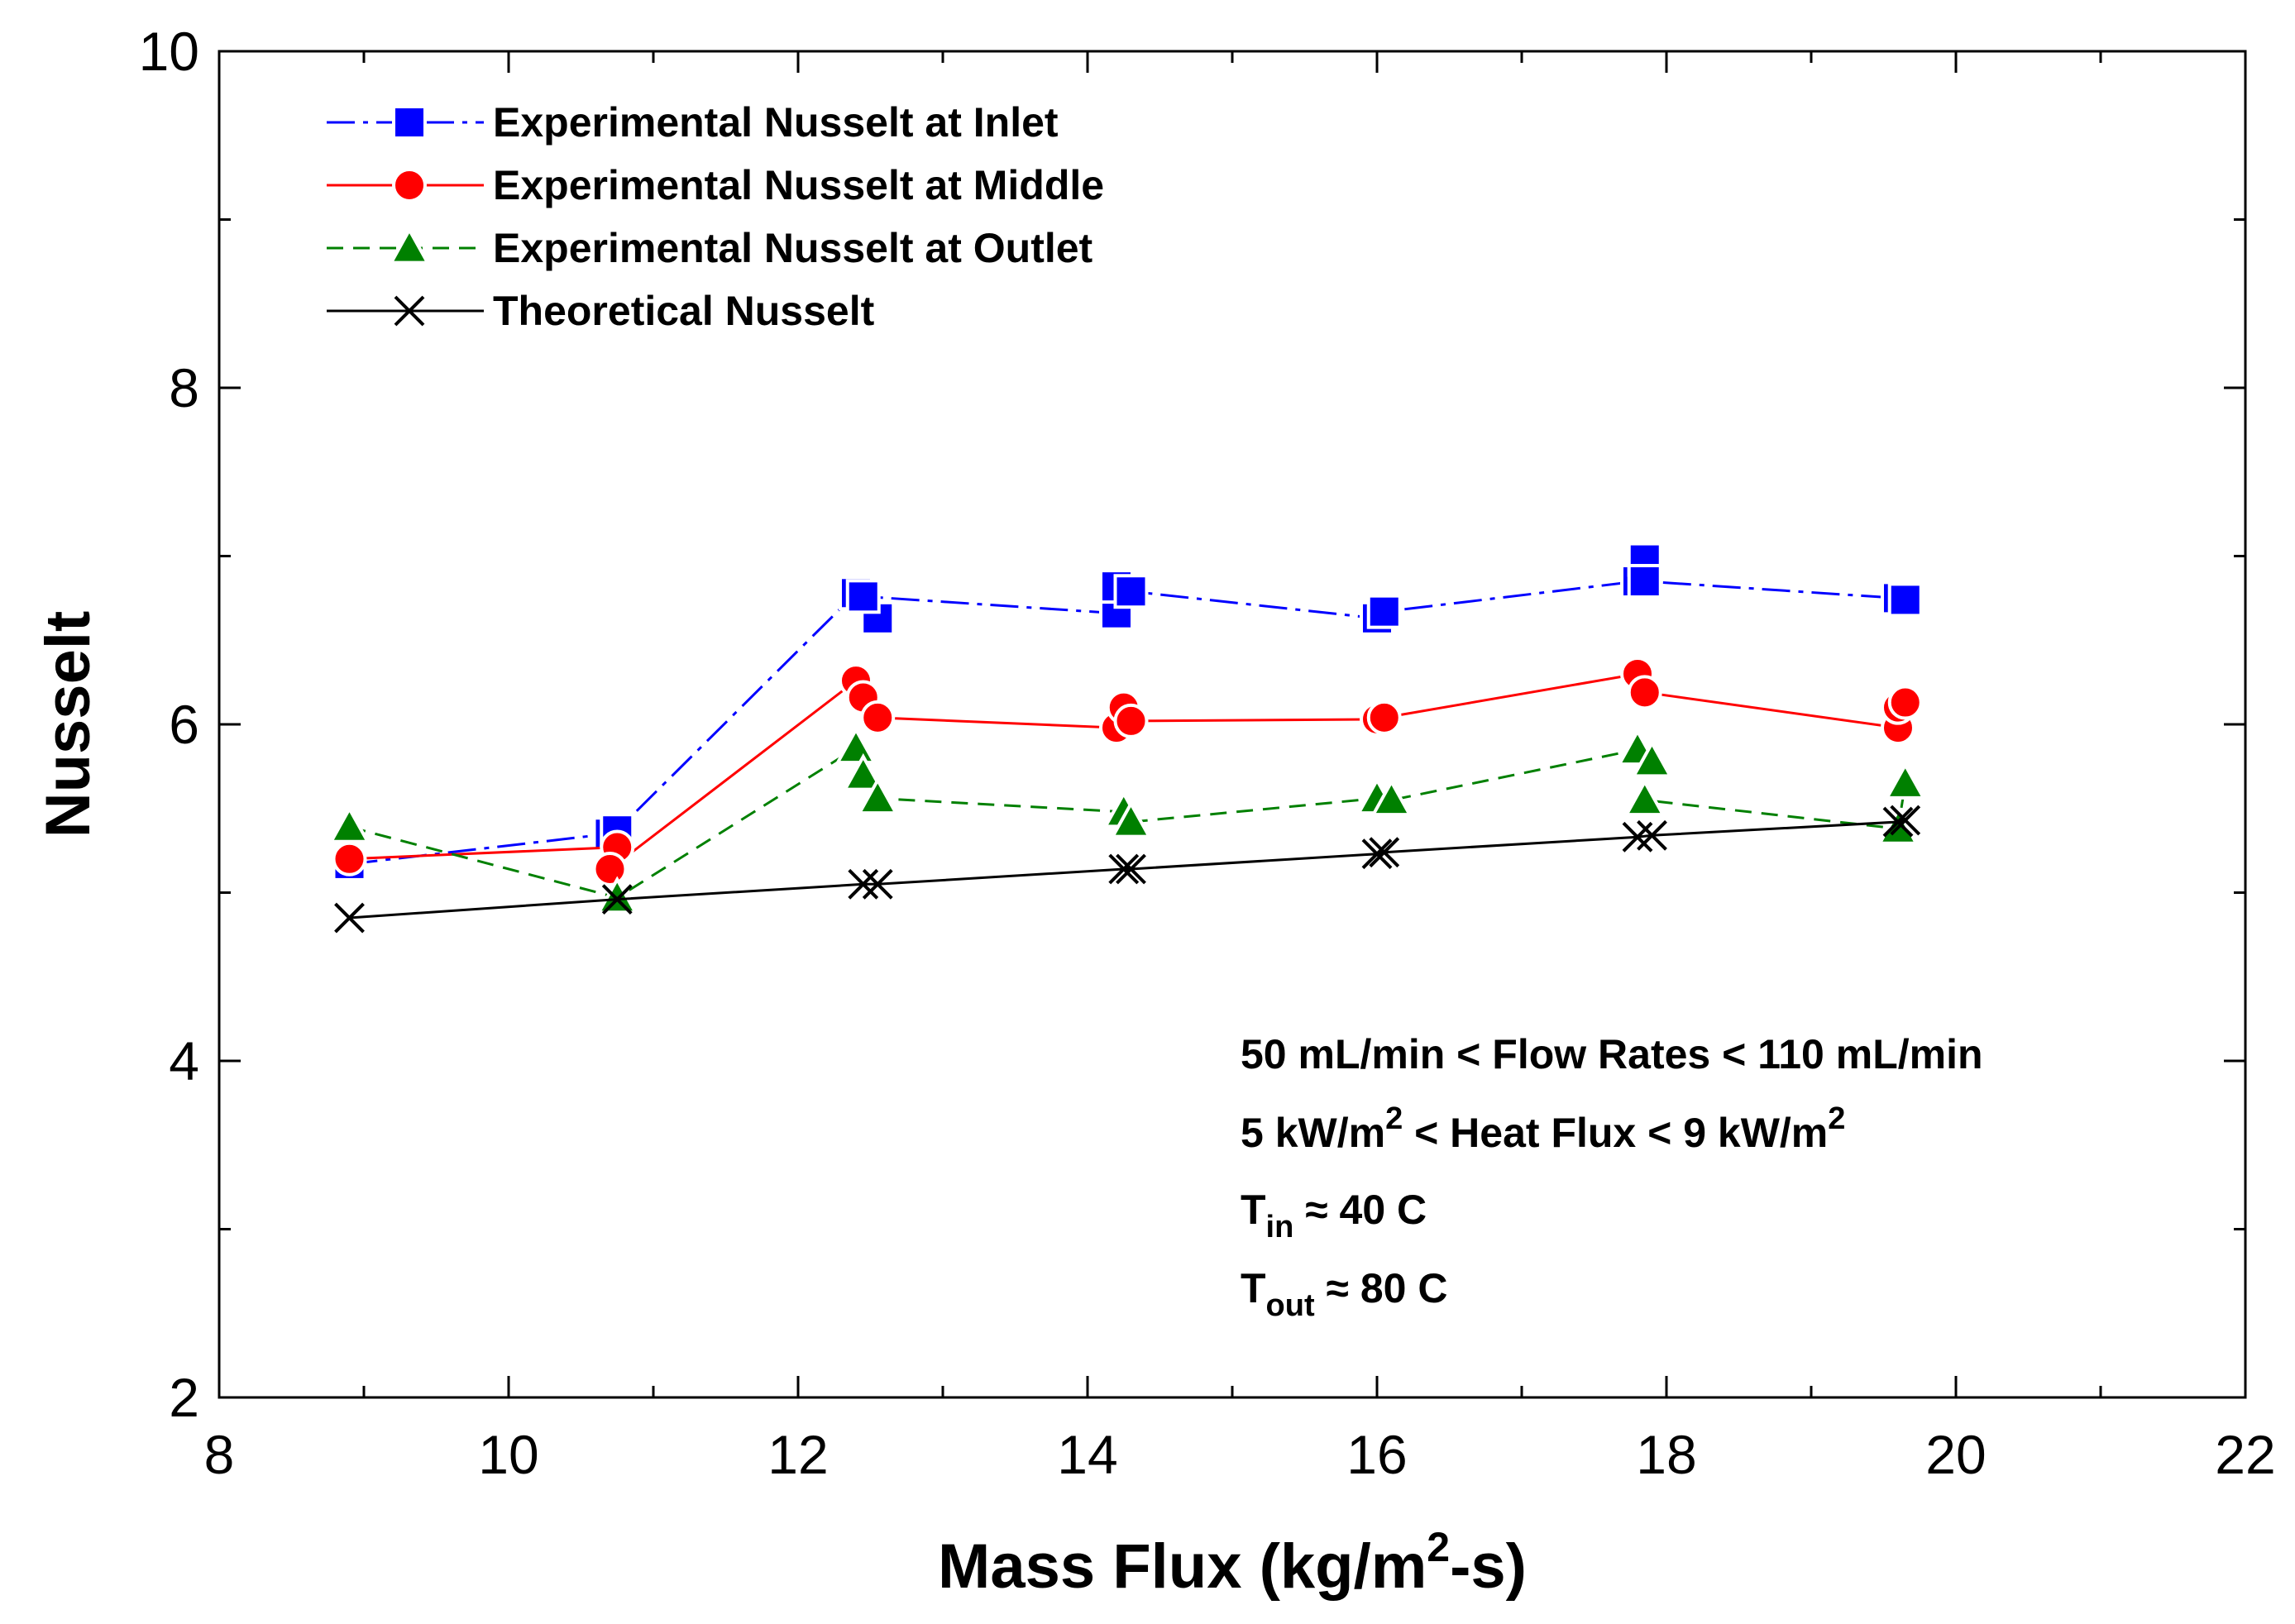  I want to click on annotation-part: ≈ 40 C, so click(1360, 1210).